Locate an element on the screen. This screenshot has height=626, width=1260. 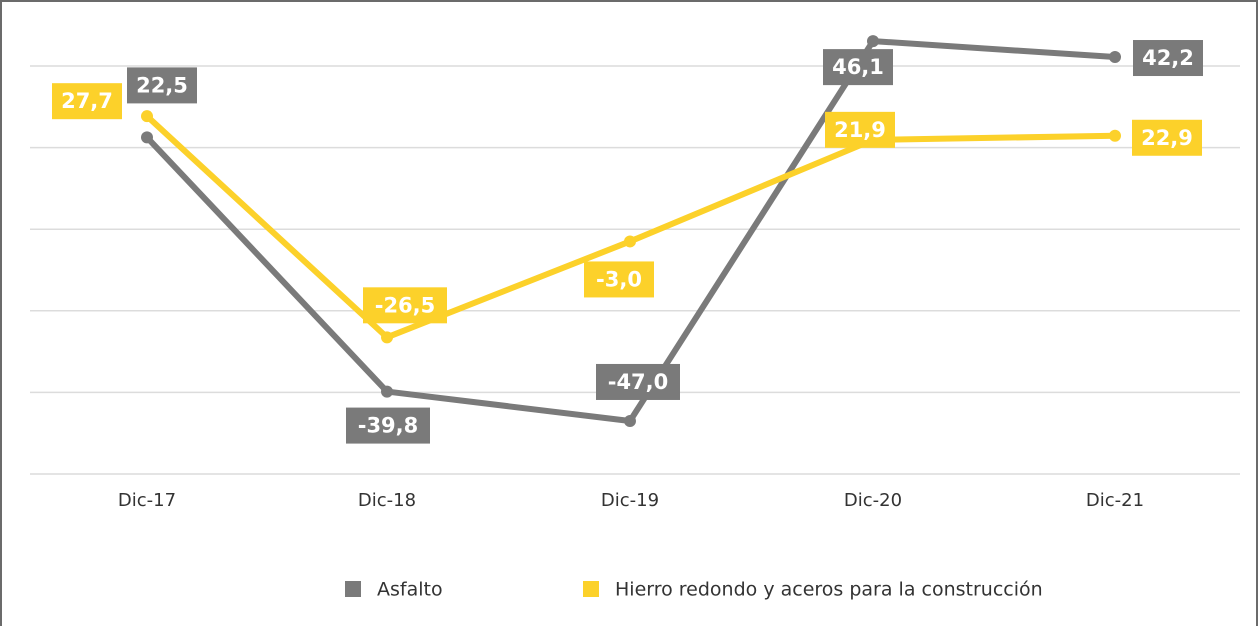
value-label: -26,5 is located at coordinates (405, 305).